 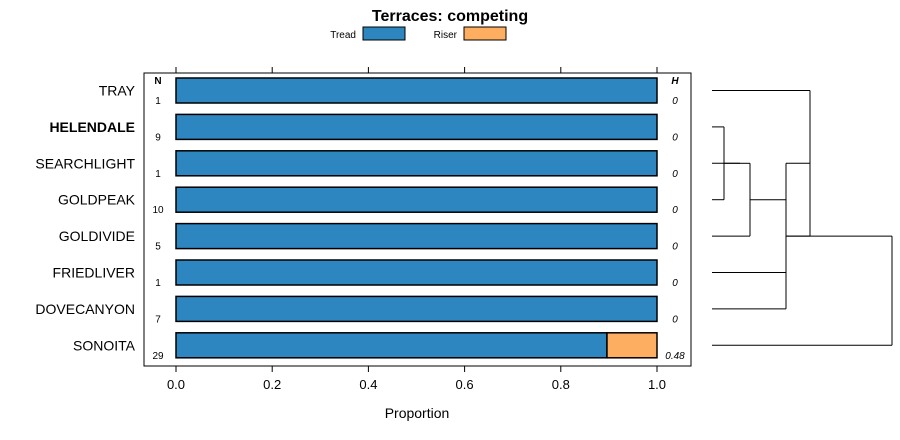 I want to click on row-label: DOVECANYON, so click(x=85, y=309).